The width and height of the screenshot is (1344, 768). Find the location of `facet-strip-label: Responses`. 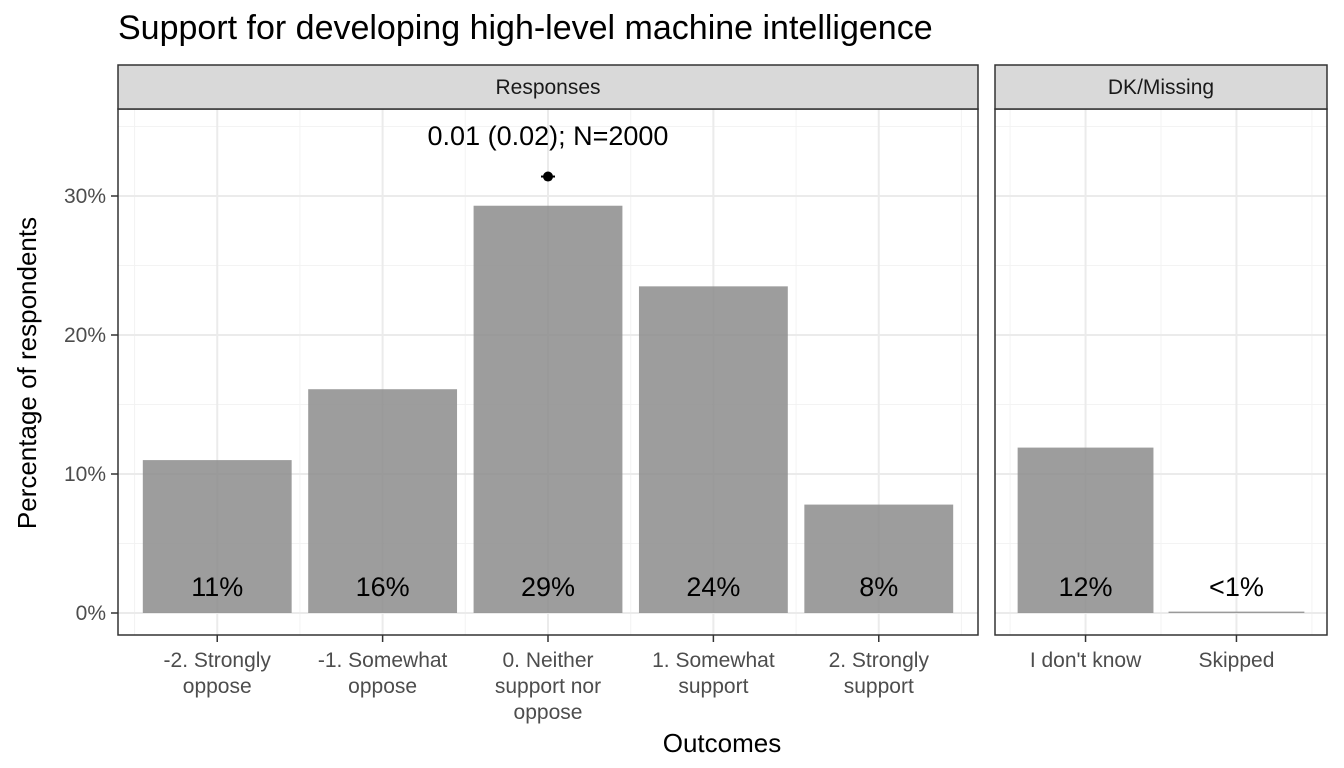

facet-strip-label: Responses is located at coordinates (547, 87).